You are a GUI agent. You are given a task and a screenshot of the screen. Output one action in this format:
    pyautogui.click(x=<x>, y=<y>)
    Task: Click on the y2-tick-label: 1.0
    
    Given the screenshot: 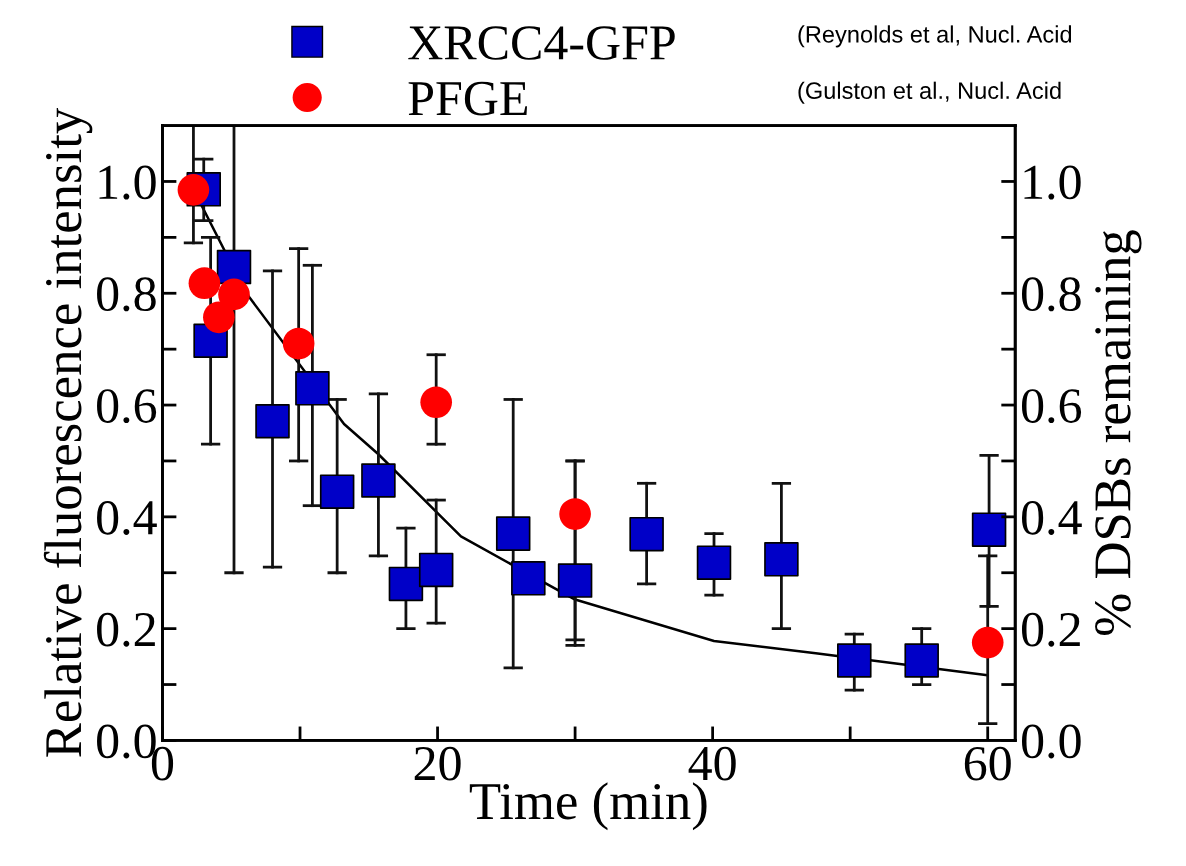 What is the action you would take?
    pyautogui.click(x=1052, y=182)
    